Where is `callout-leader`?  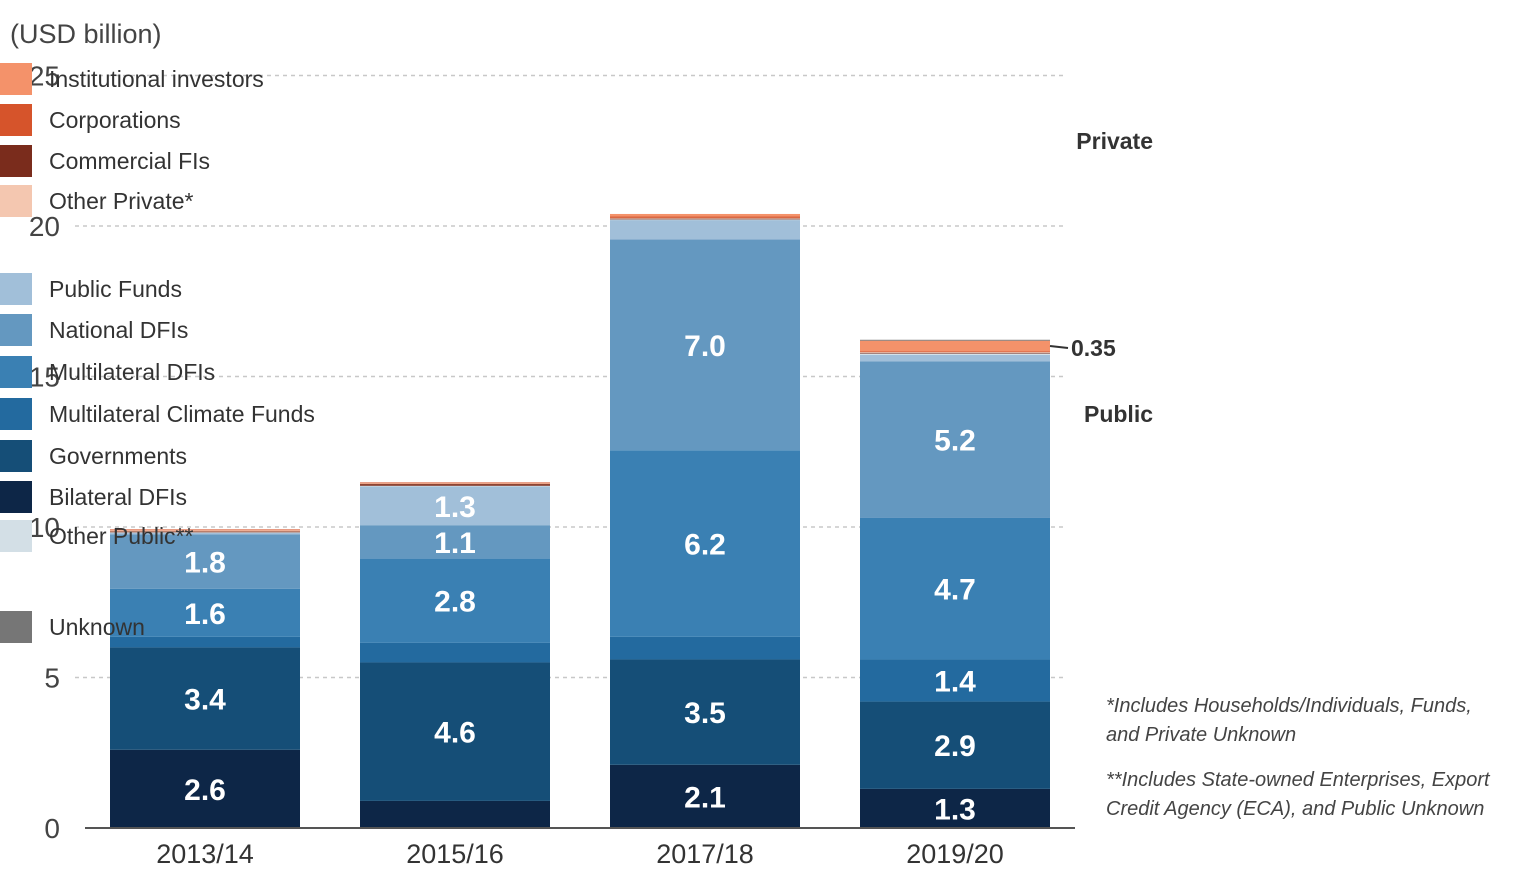
callout-leader is located at coordinates (1059, 346).